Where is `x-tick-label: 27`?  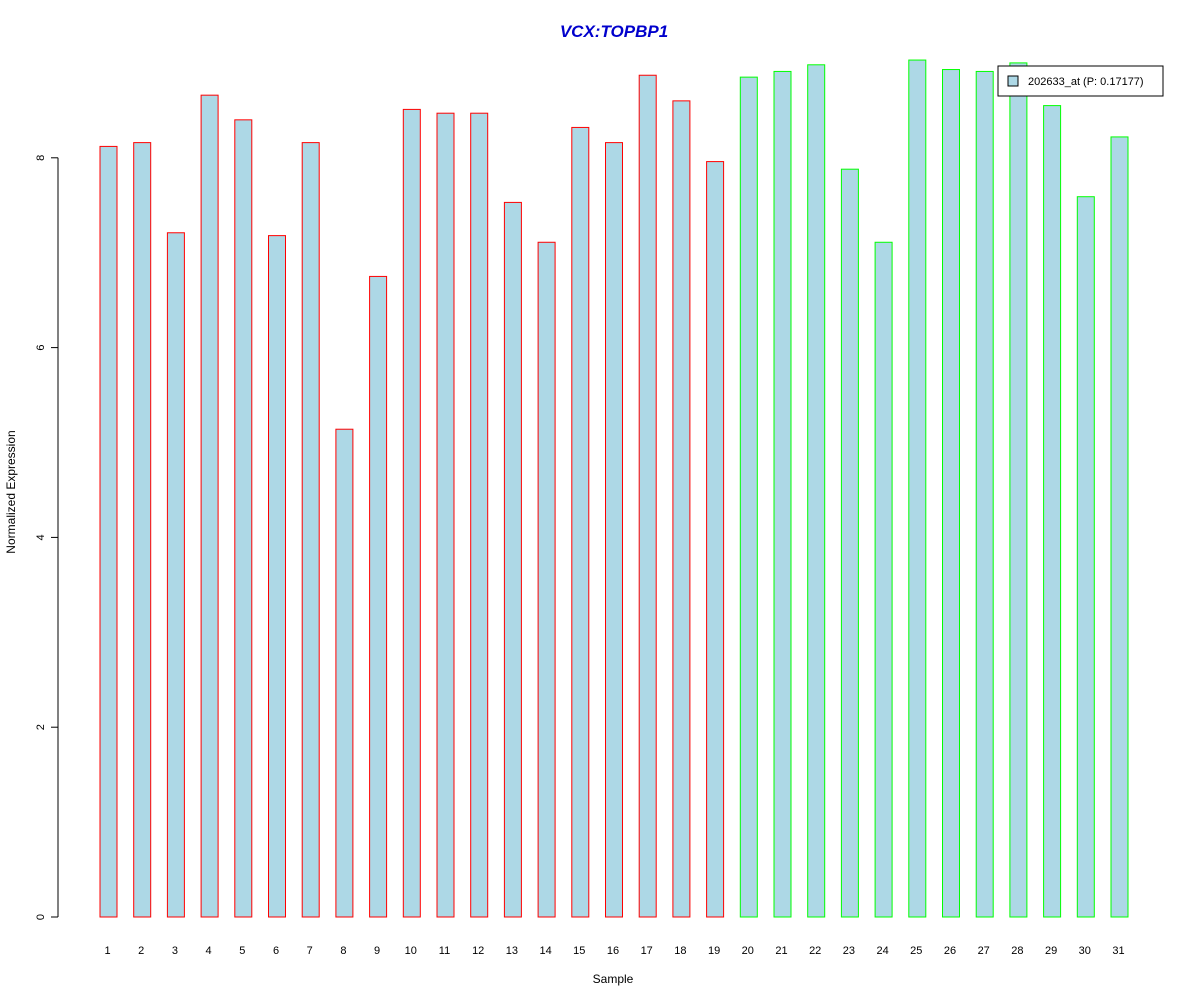 x-tick-label: 27 is located at coordinates (984, 951).